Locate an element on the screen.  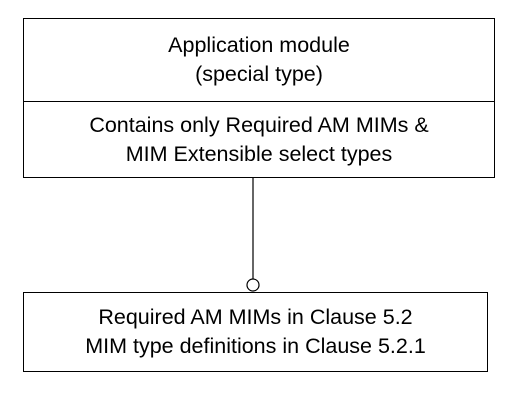
application-module-subtitle: (special type) is located at coordinates (259, 74).